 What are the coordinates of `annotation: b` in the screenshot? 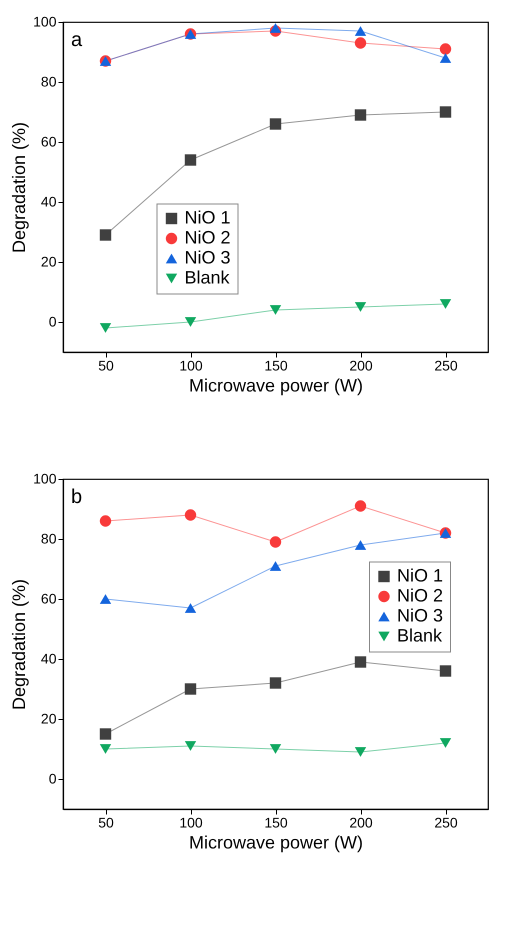 It's located at (76, 497).